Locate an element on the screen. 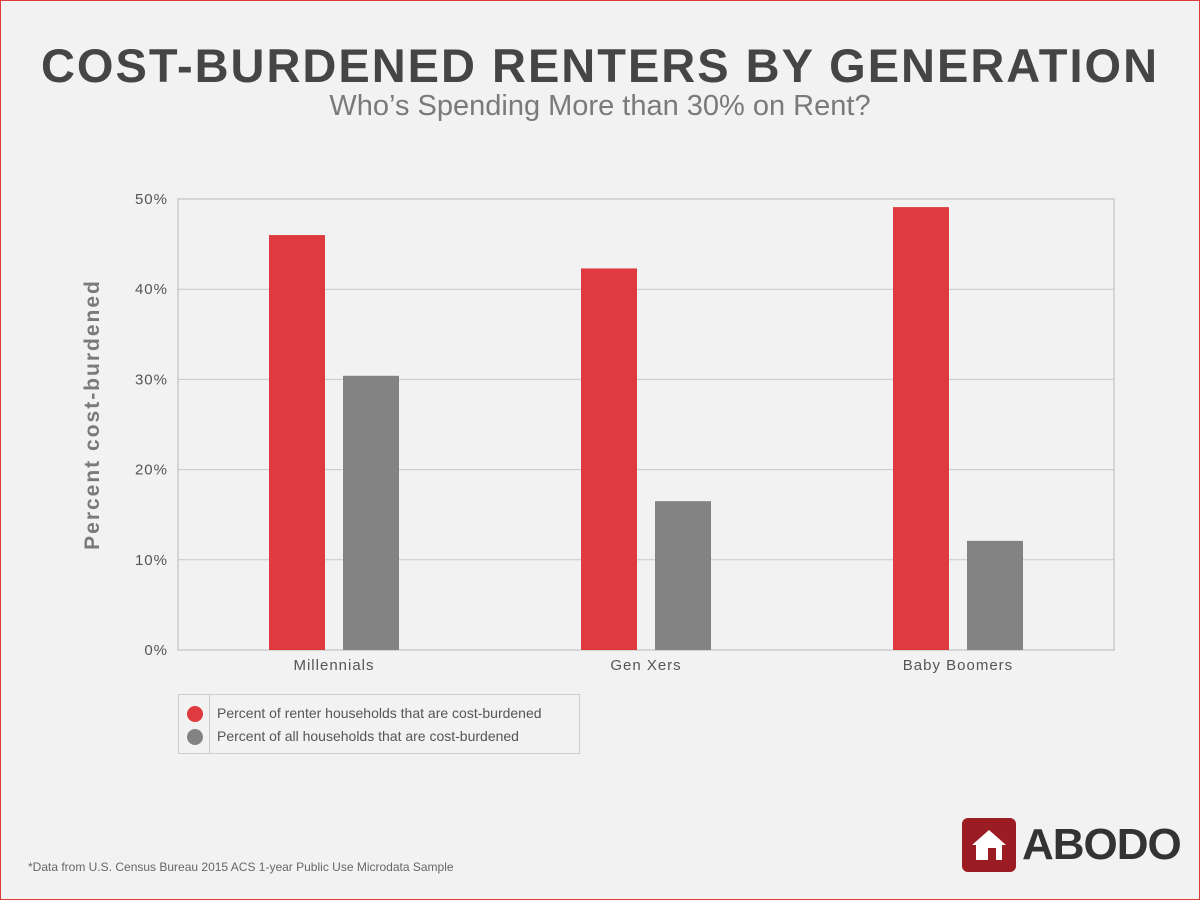 This screenshot has width=1200, height=900. y-tick-label: 40% is located at coordinates (151, 289).